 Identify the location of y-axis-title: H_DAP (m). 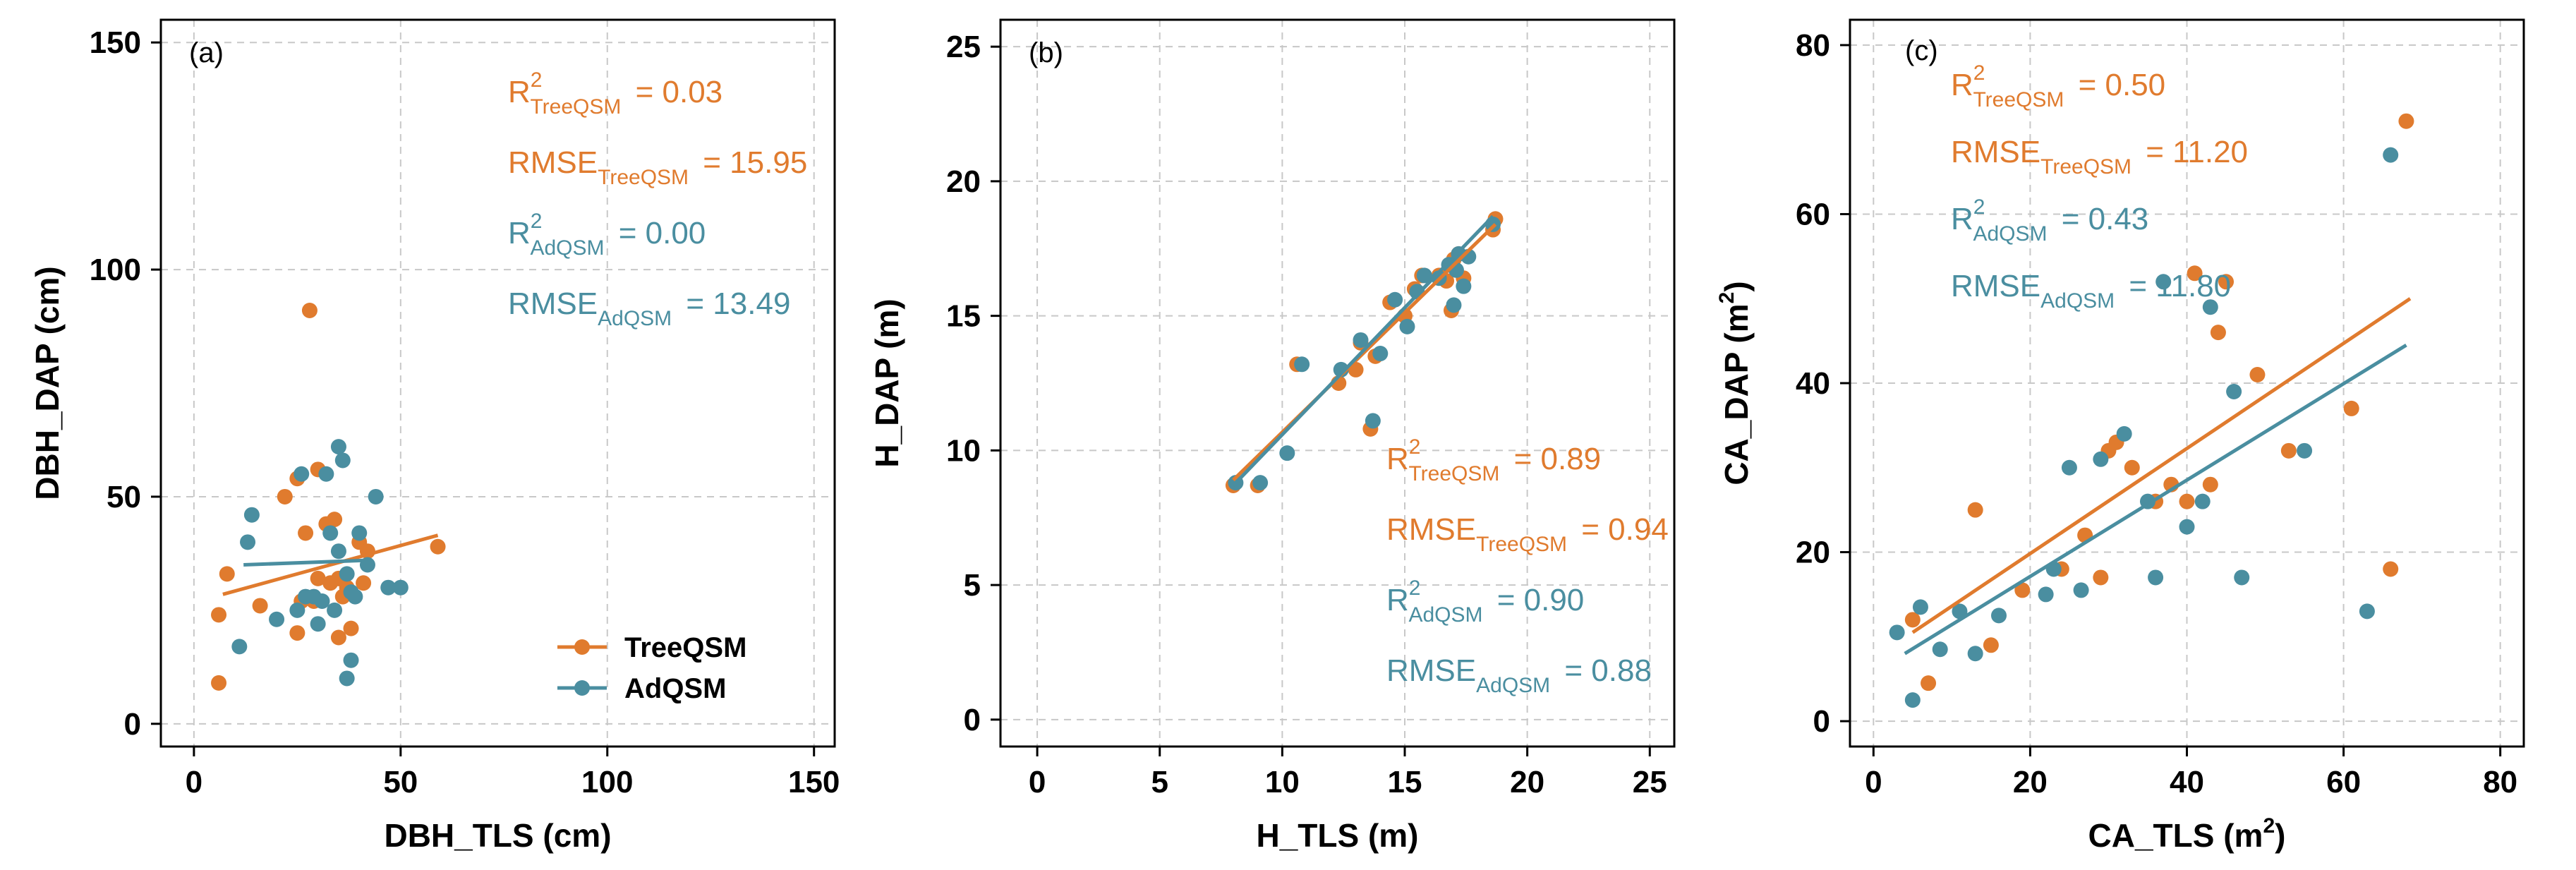
(887, 383).